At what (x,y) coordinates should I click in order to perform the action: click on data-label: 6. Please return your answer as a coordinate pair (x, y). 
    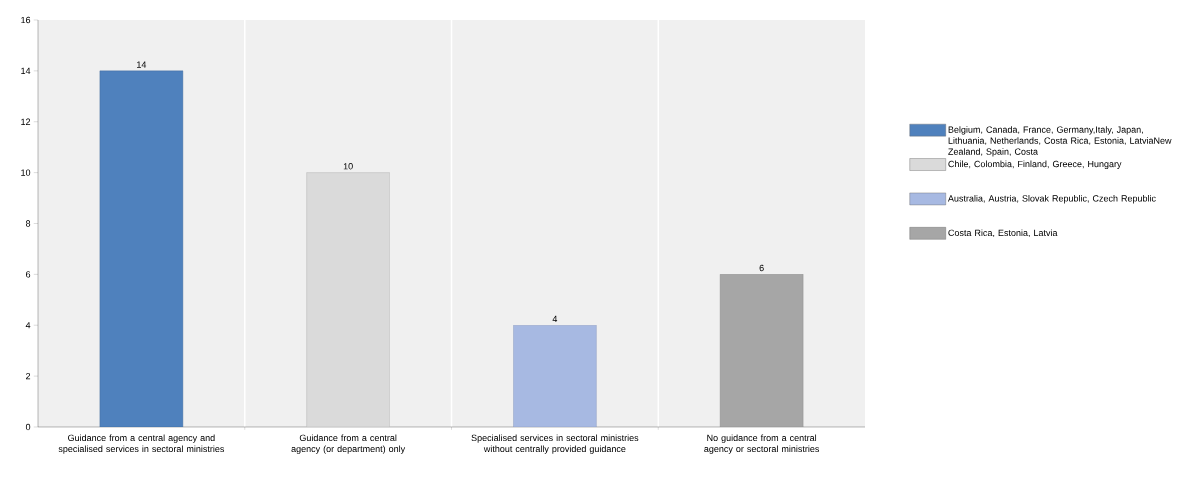
    Looking at the image, I should click on (761, 268).